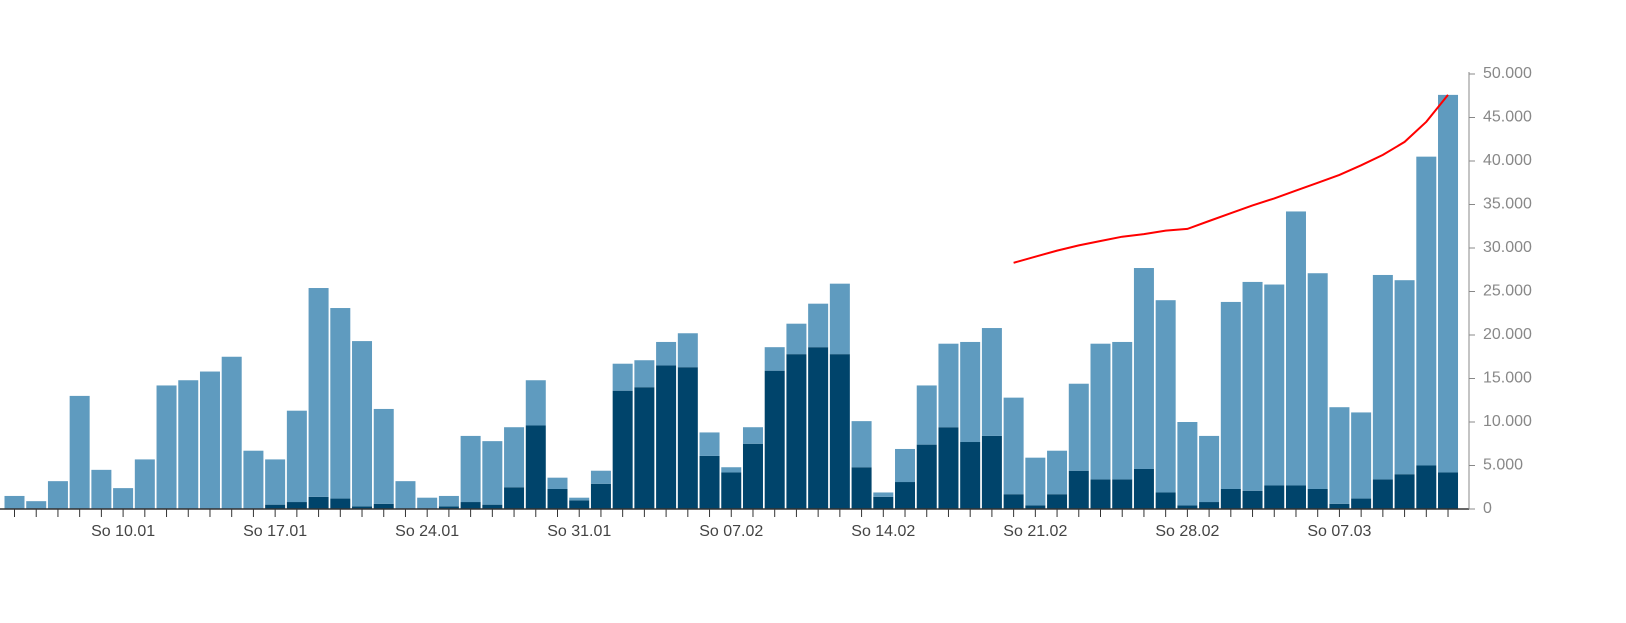  What do you see at coordinates (883, 531) in the screenshot?
I see `x-tick-label: So 14.02` at bounding box center [883, 531].